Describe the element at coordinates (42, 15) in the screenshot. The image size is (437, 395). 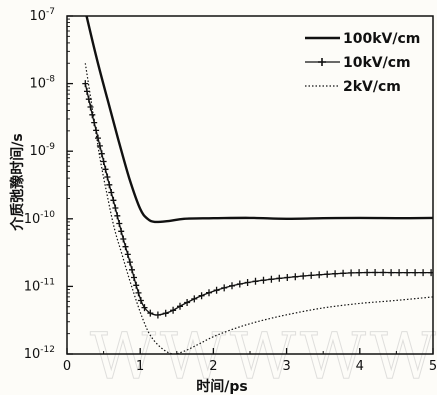
I see `y-tick-label: 10⁻⁷` at that location.